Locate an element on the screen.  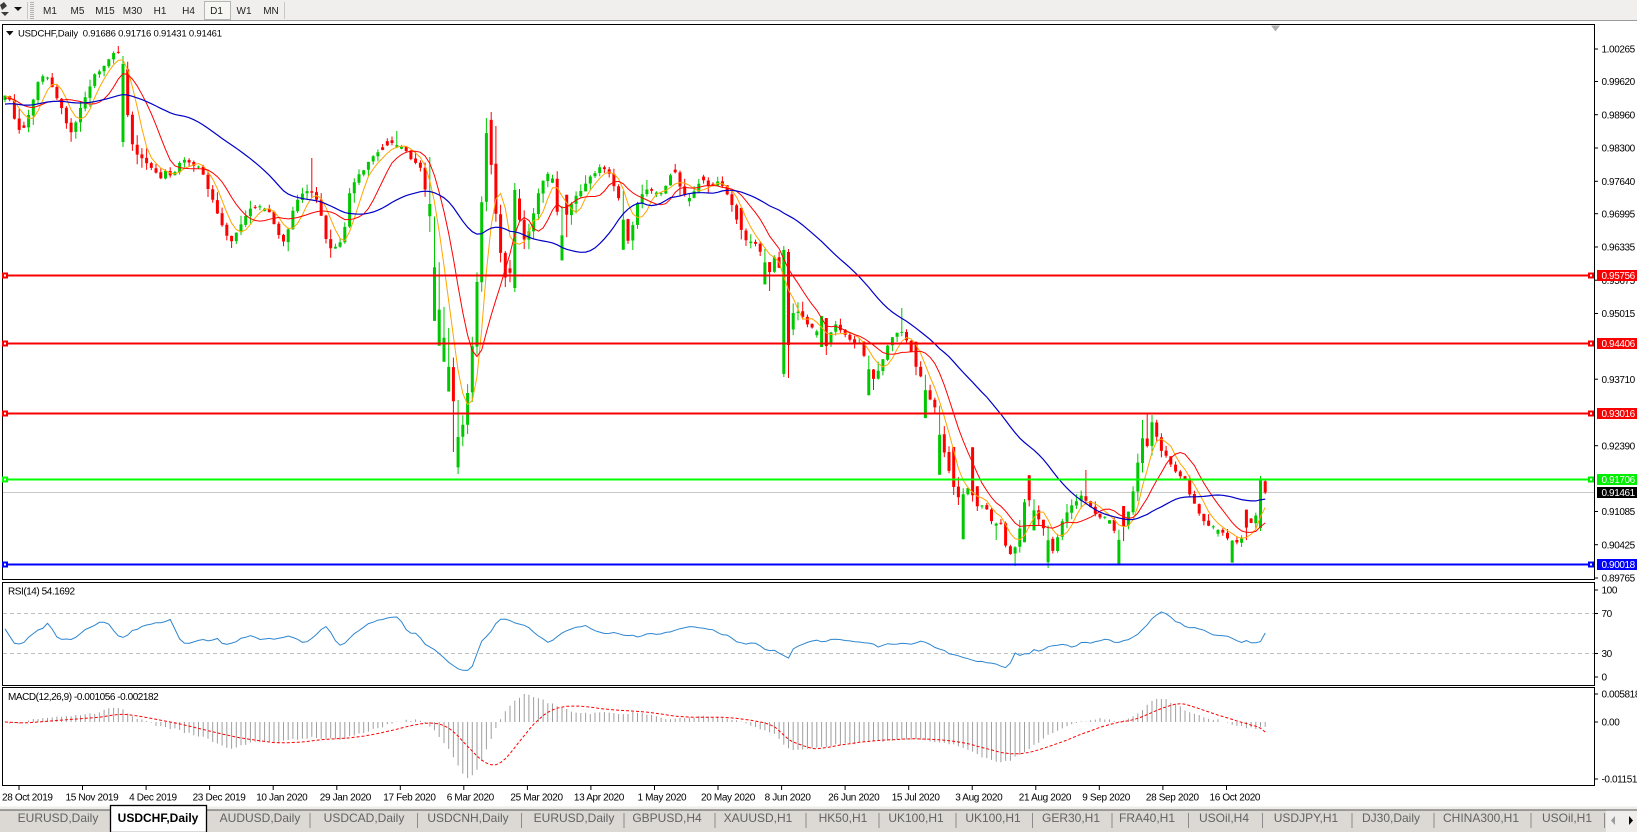
svg-text: XAUUSD,H1 is located at coordinates (758, 818).